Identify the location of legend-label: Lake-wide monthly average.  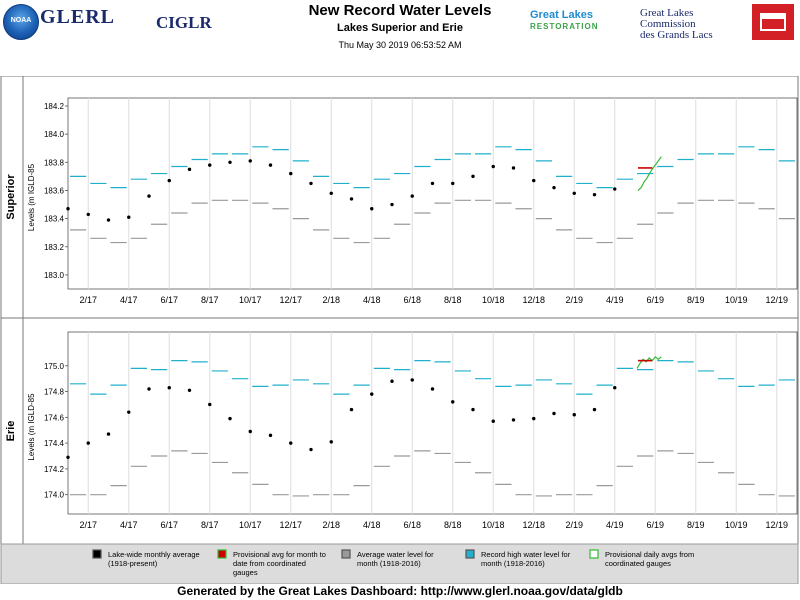
(154, 554).